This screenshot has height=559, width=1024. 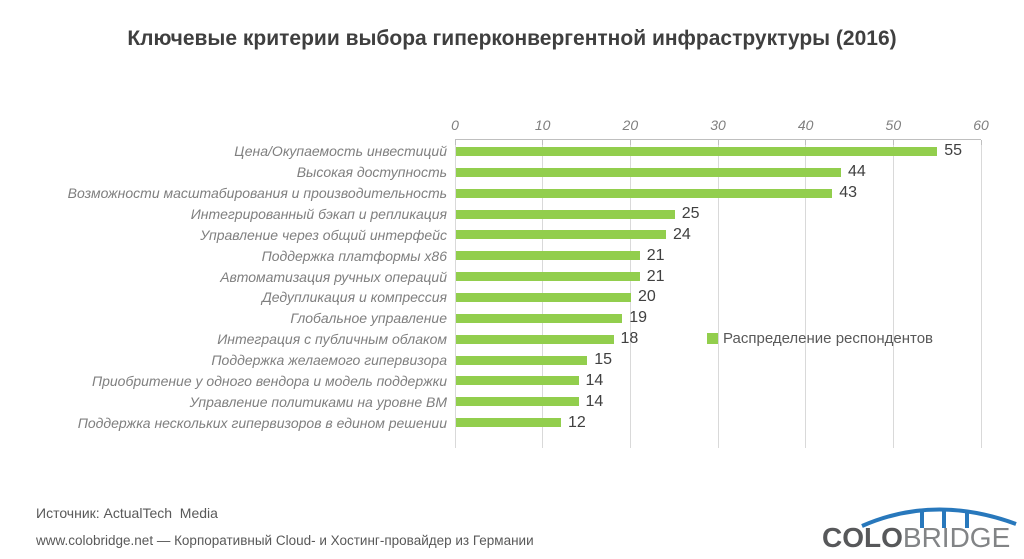 I want to click on bar-row: 18, so click(x=718, y=339).